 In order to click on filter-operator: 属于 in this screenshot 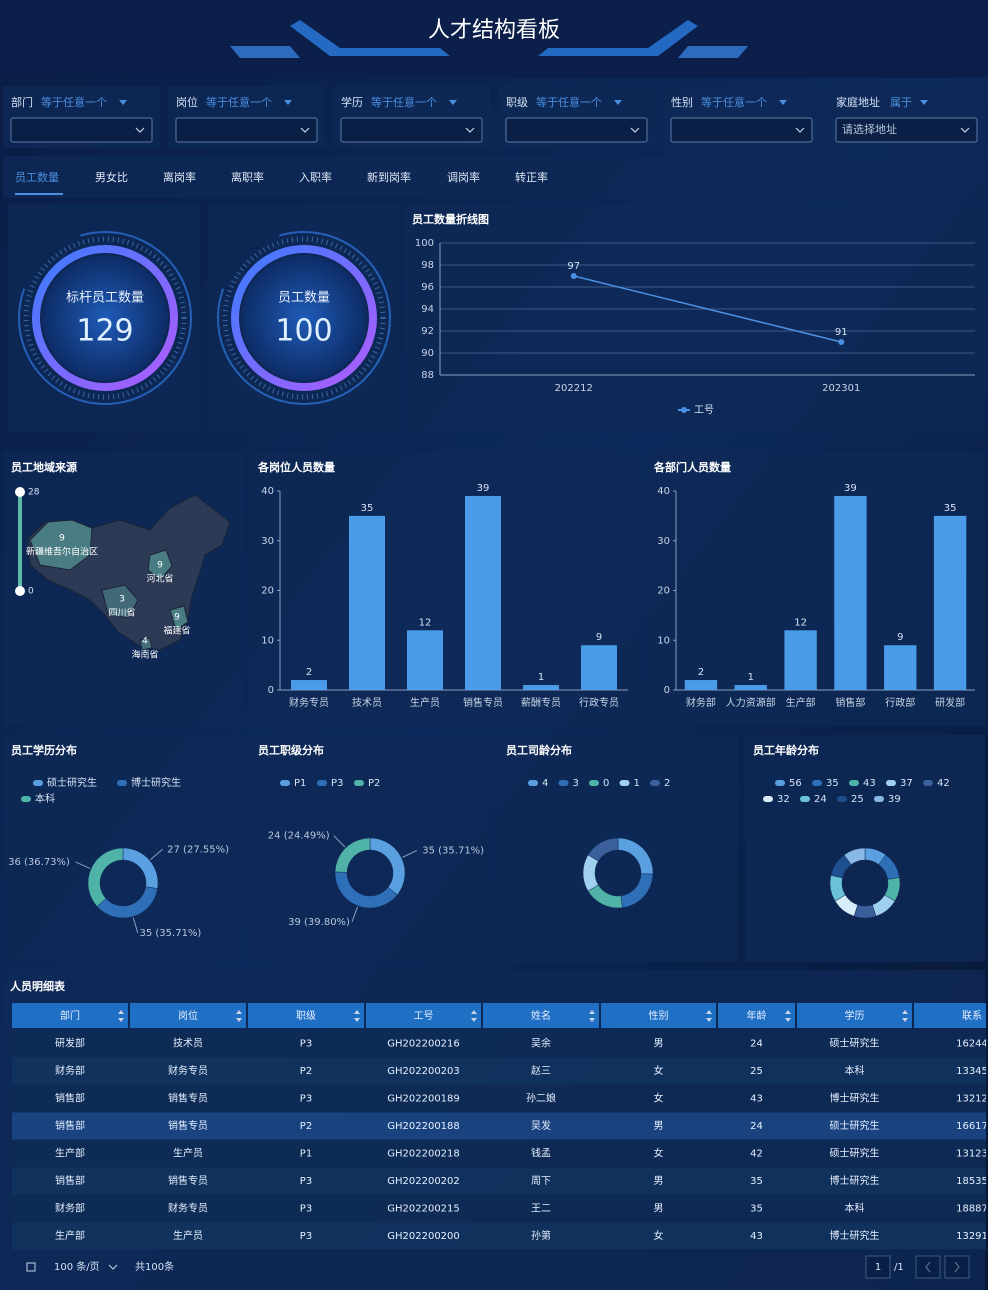, I will do `click(901, 102)`.